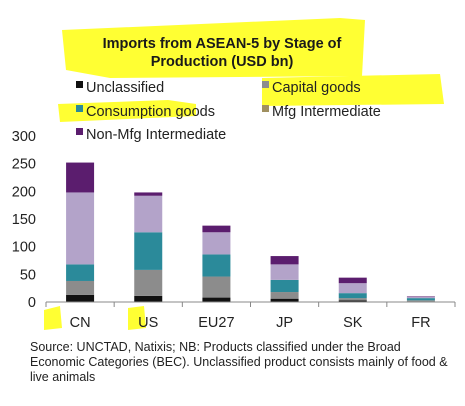 This screenshot has height=406, width=465. I want to click on y-tick-label-6: 300, so click(24, 137).